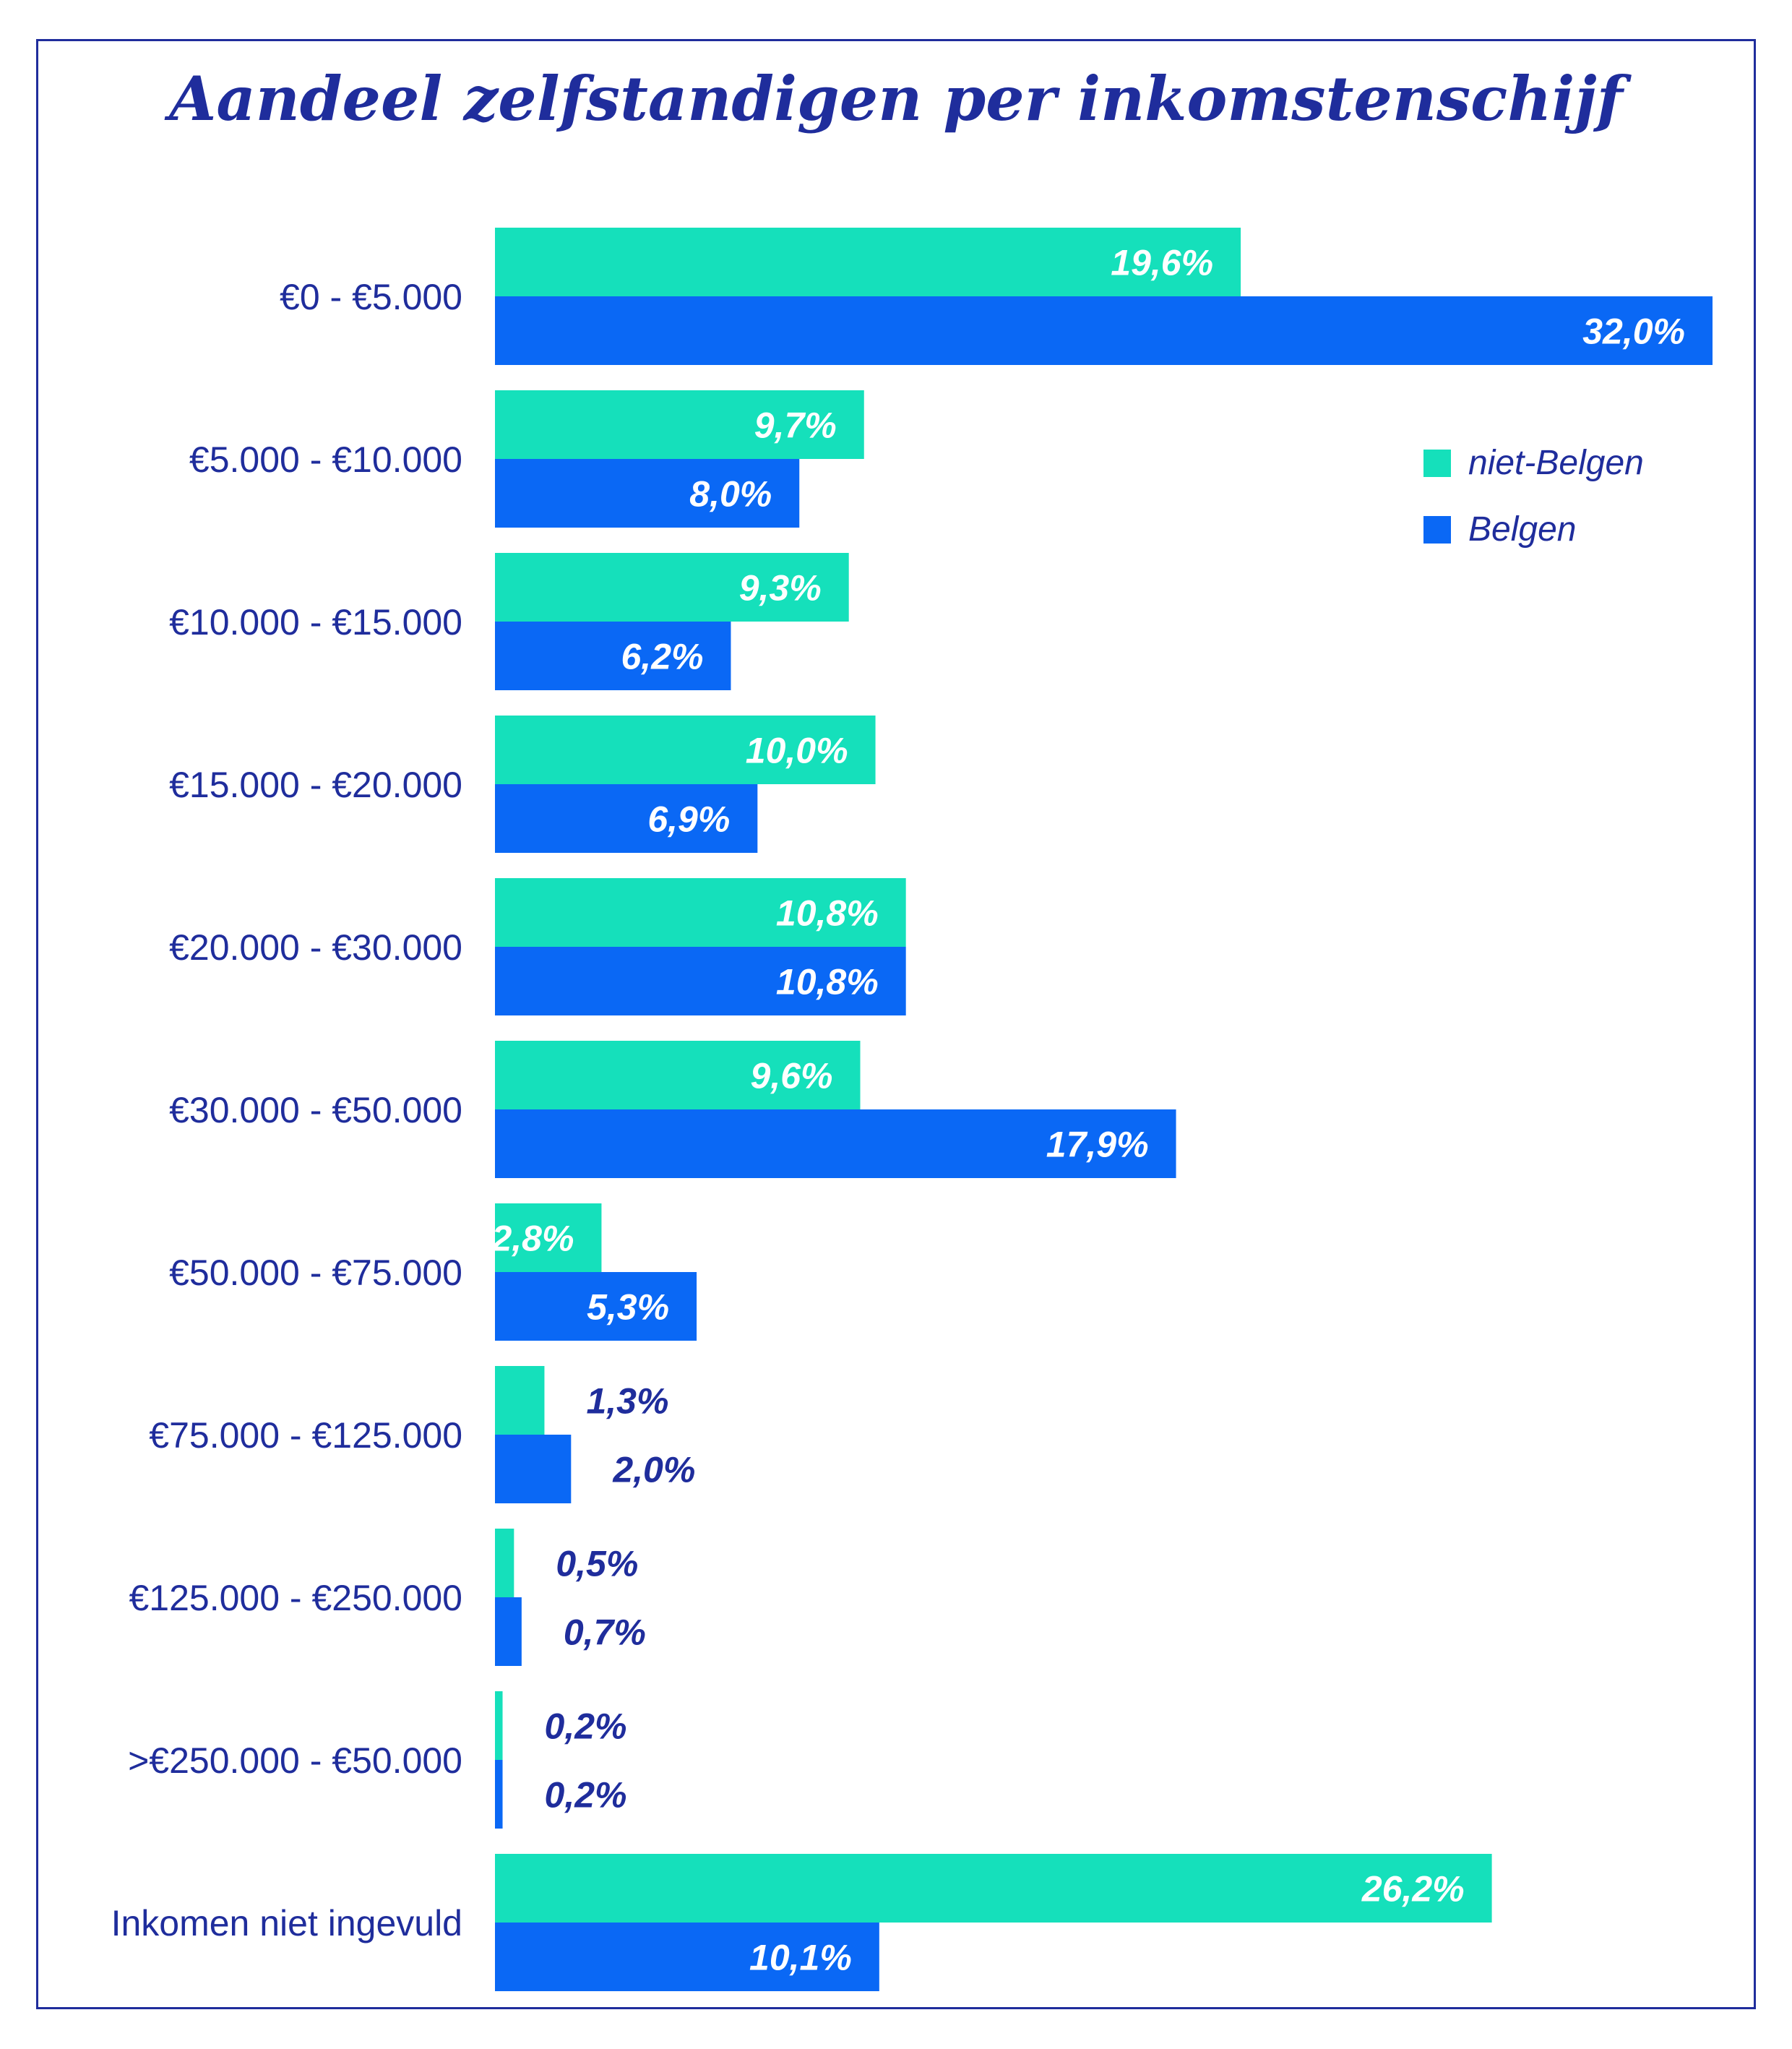 This screenshot has width=1792, height=2049. Describe the element at coordinates (371, 297) in the screenshot. I see `category-label: €0 - €5.000` at that location.